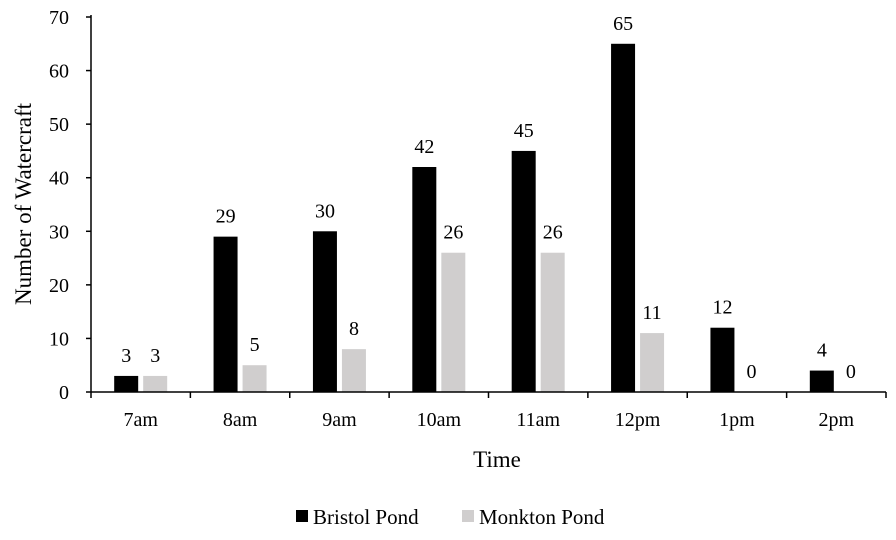 The width and height of the screenshot is (896, 540). Describe the element at coordinates (538, 420) in the screenshot. I see `x-tick-label: 11am` at that location.